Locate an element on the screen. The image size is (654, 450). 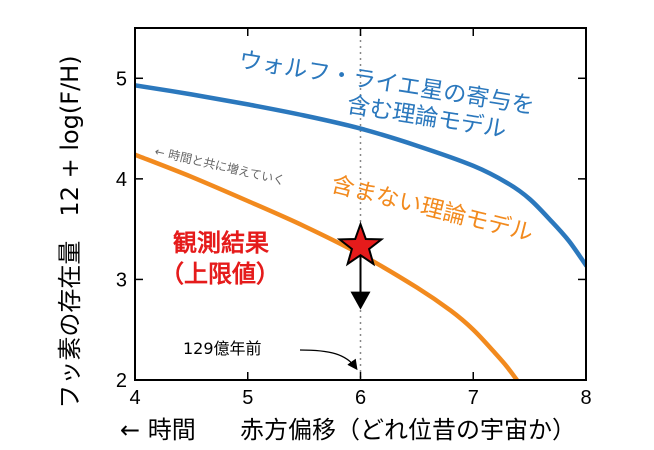
upper-limit-arrow-head is located at coordinates (360, 300).